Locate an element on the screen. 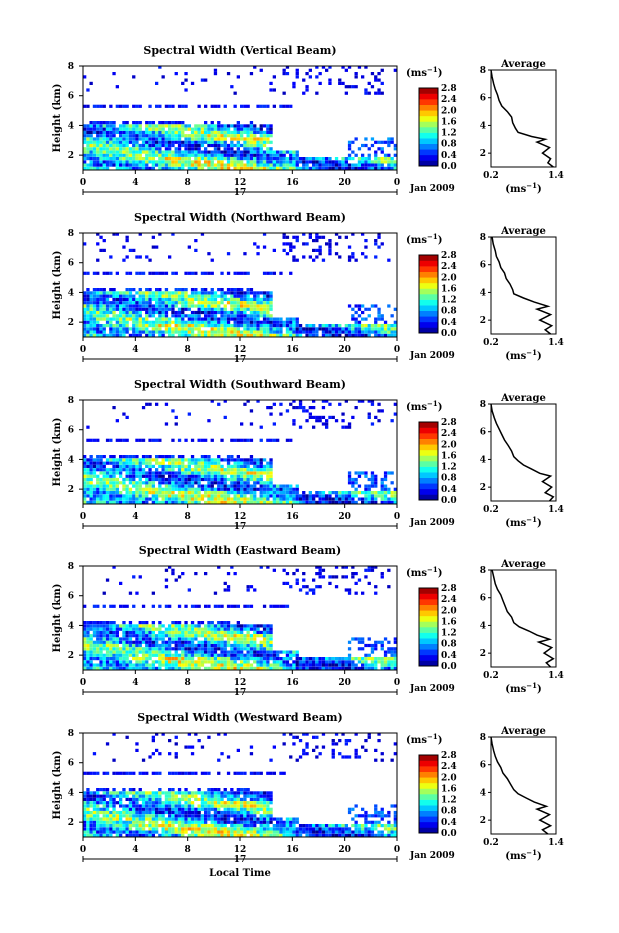 The height and width of the screenshot is (933, 619). colorbar-tick-label: 2.4 is located at coordinates (449, 434).